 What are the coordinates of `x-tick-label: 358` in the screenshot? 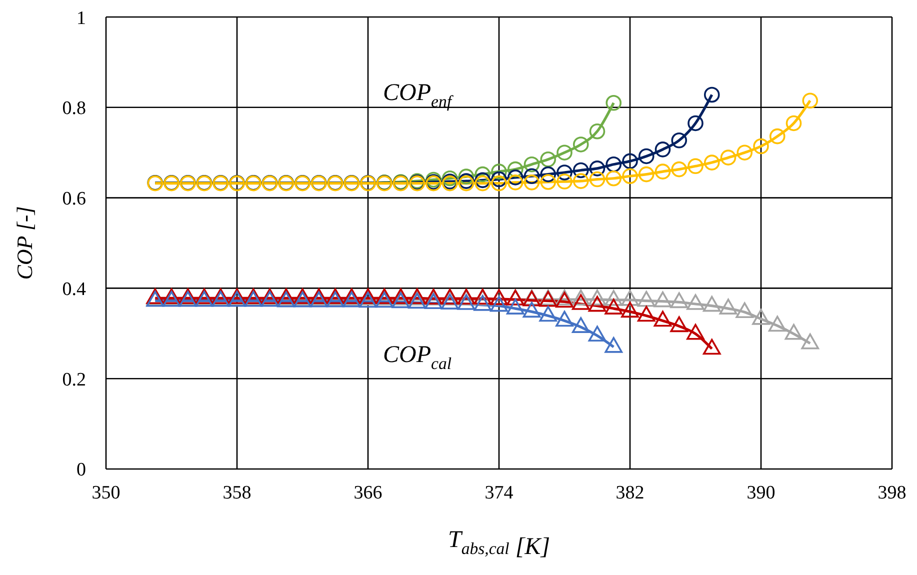 It's located at (237, 493).